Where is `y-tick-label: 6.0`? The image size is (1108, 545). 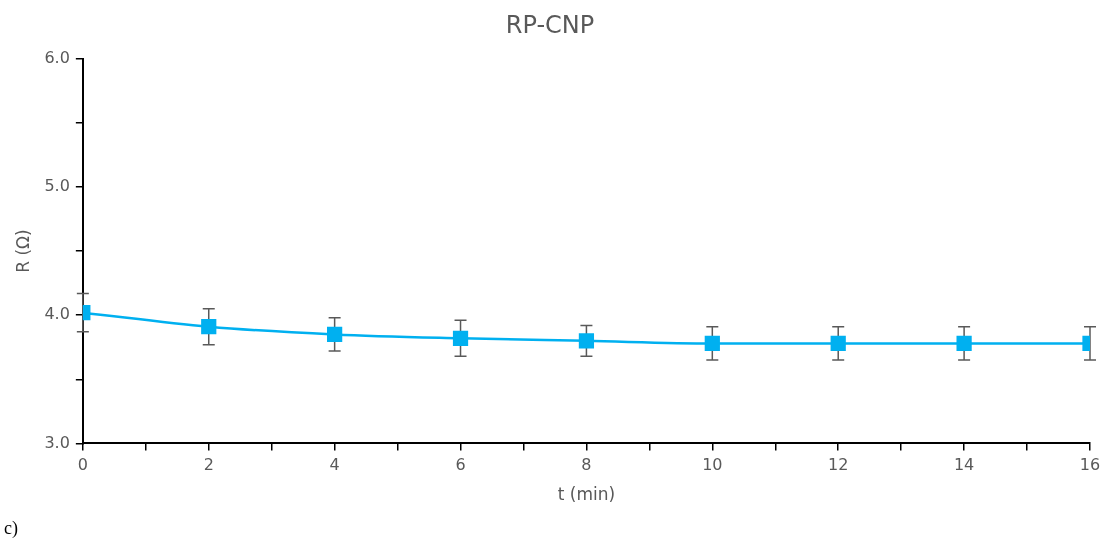 y-tick-label: 6.0 is located at coordinates (57, 57).